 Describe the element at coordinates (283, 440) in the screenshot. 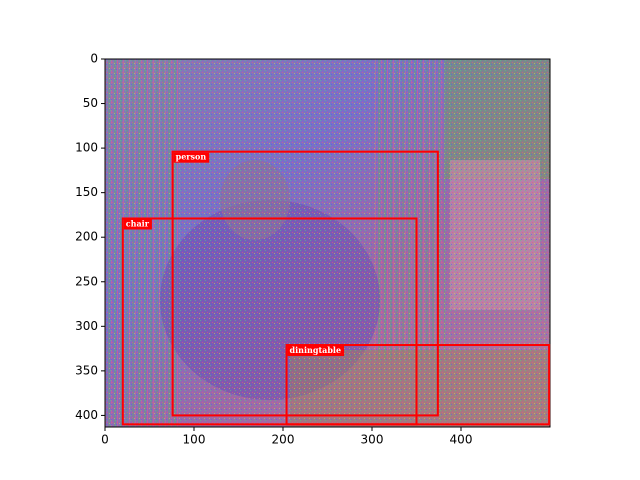

I see `x-tick-label: 200` at that location.